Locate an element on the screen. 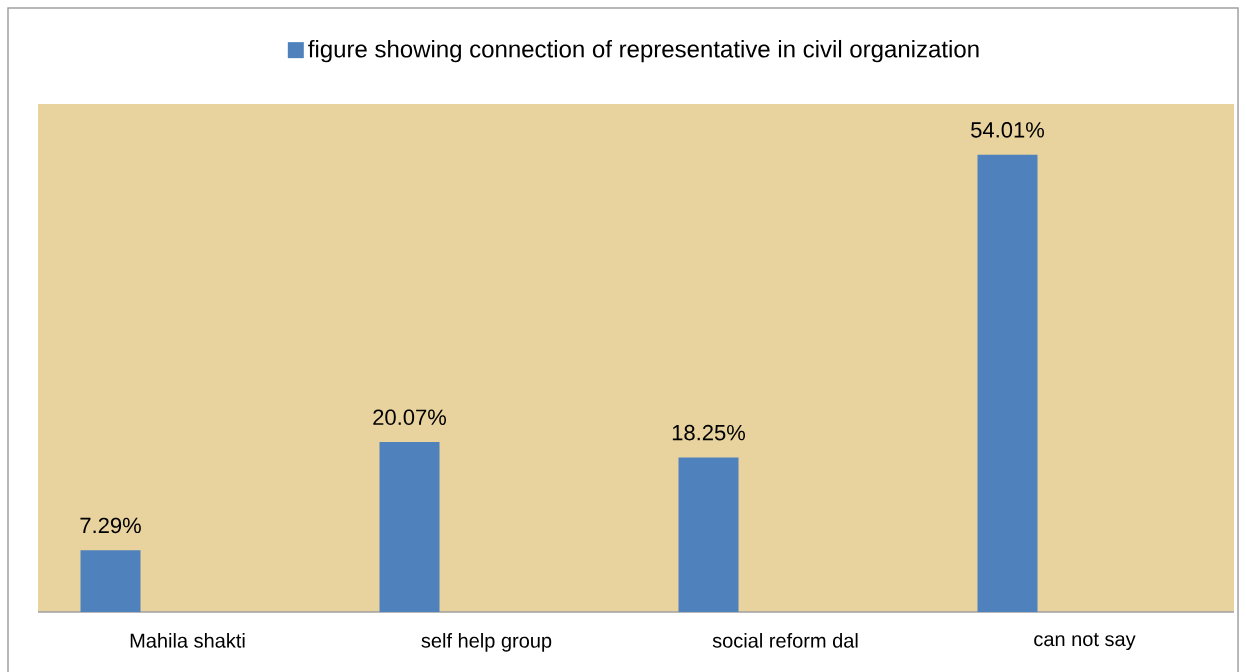  x-tick-label: Mahila shakti is located at coordinates (187, 640).